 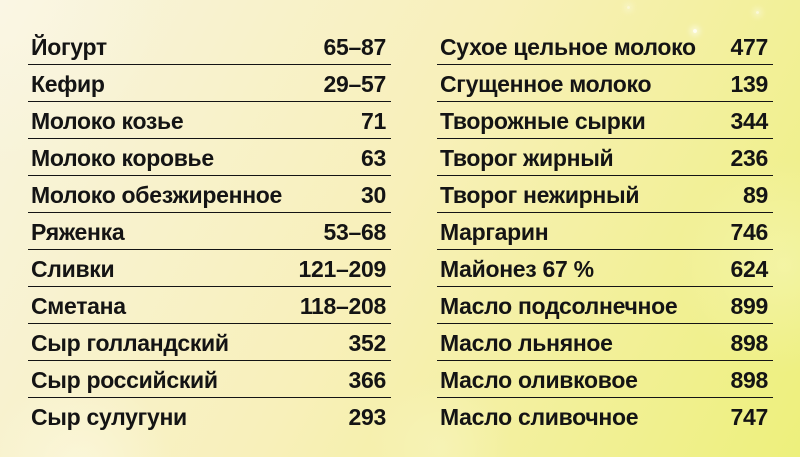 What do you see at coordinates (539, 417) in the screenshot?
I see `item-name: Масло сливочное` at bounding box center [539, 417].